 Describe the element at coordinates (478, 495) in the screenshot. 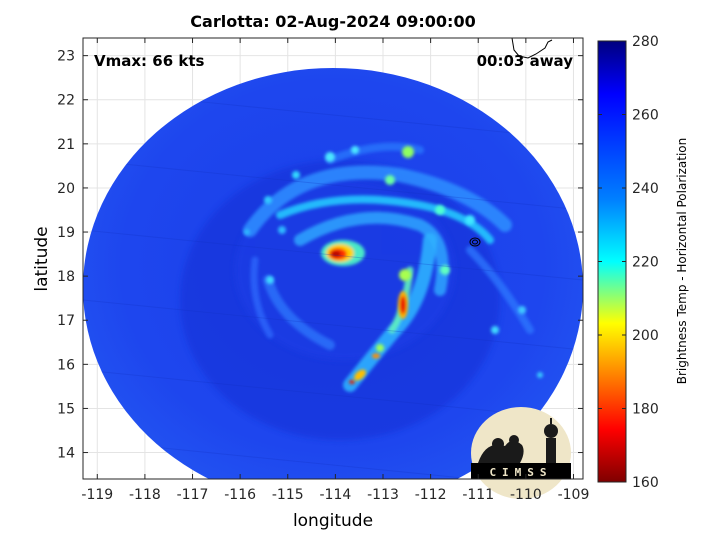

I see `x-tick-label: -111` at that location.